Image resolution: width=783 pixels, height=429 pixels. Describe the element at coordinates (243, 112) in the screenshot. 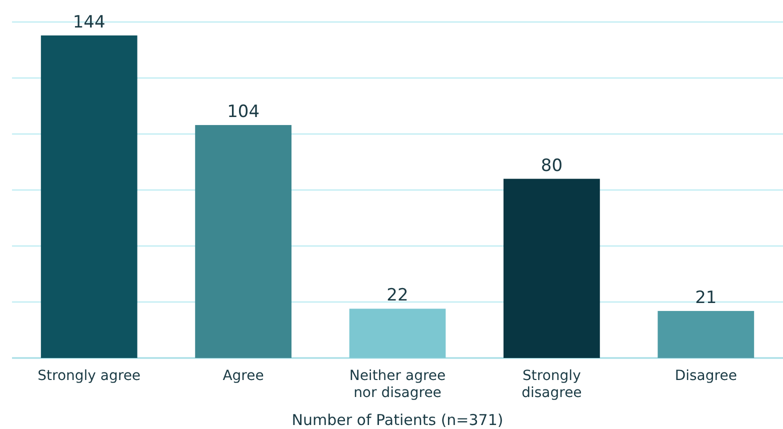

I see `data-label: 104` at that location.